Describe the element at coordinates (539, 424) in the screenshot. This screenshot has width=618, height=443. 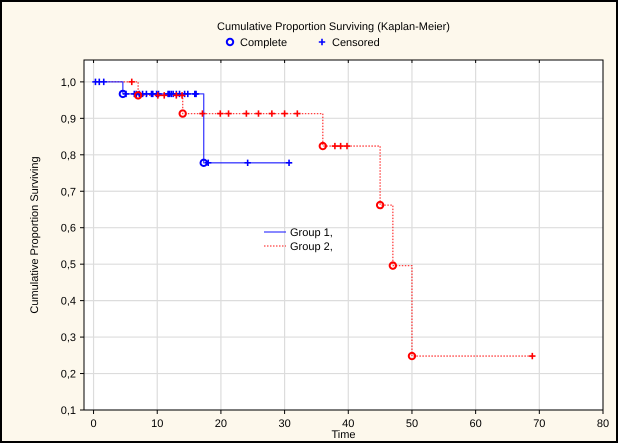
I see `x-tick-label: 70` at that location.